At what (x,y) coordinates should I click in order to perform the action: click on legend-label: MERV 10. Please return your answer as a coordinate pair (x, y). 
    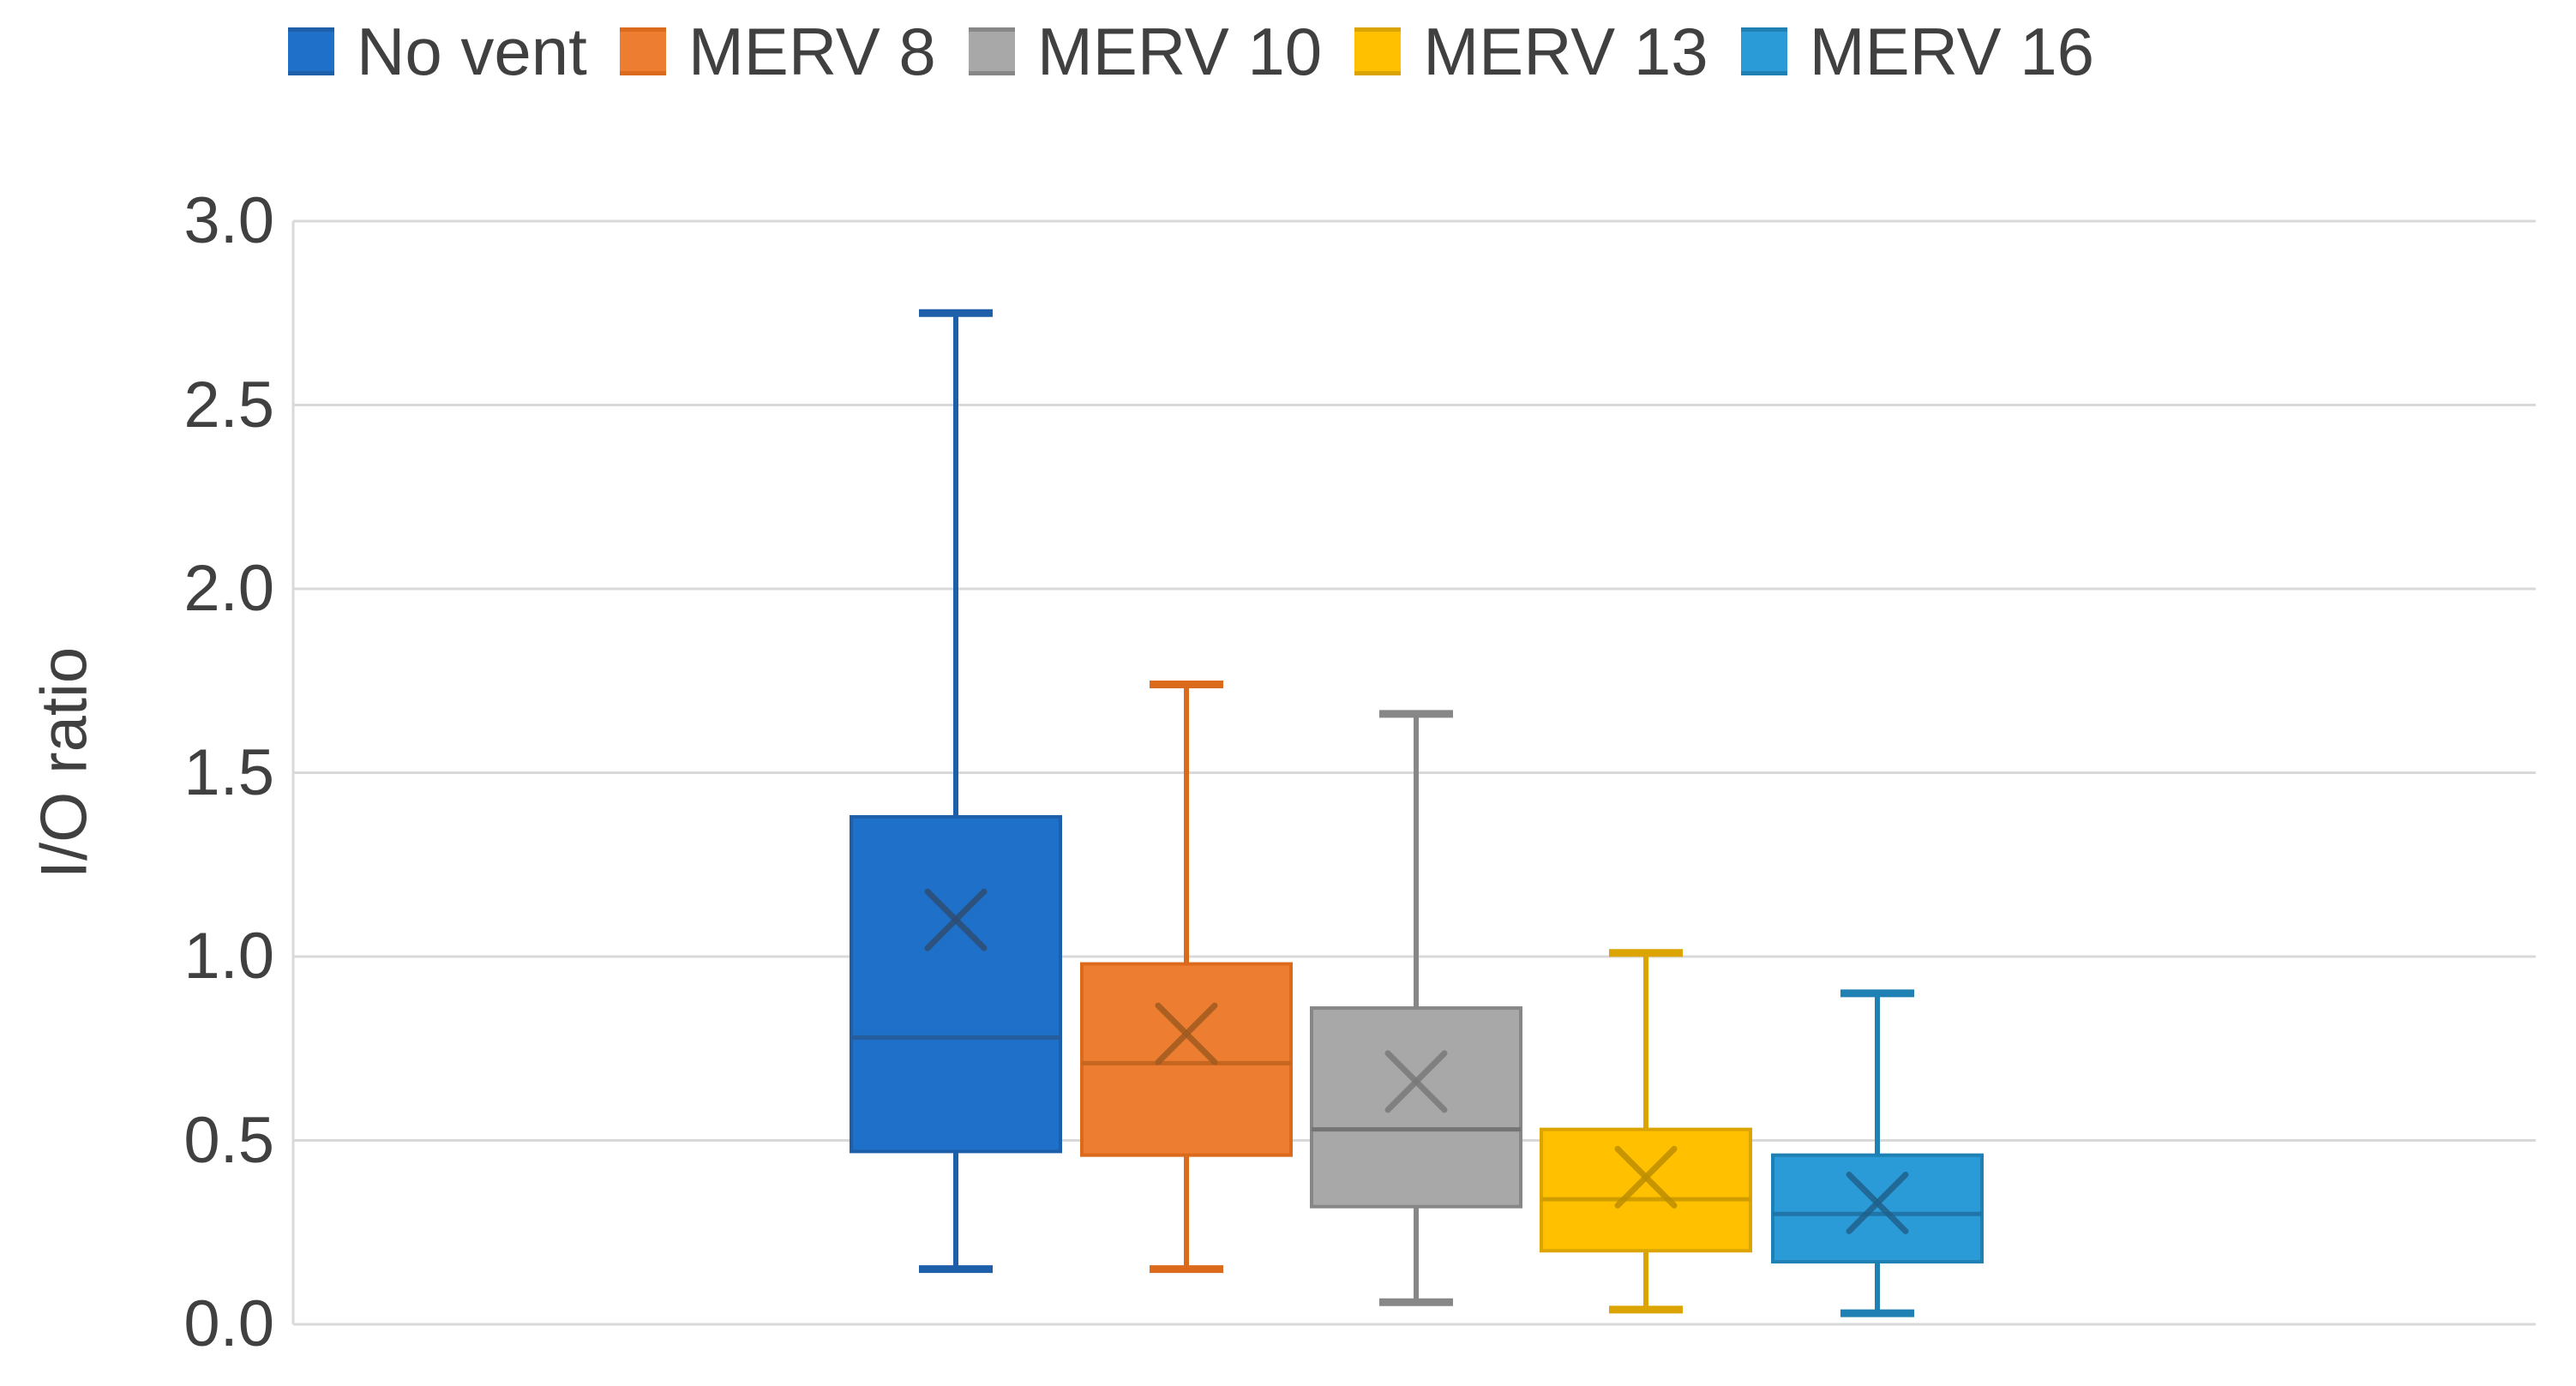
    Looking at the image, I should click on (1179, 51).